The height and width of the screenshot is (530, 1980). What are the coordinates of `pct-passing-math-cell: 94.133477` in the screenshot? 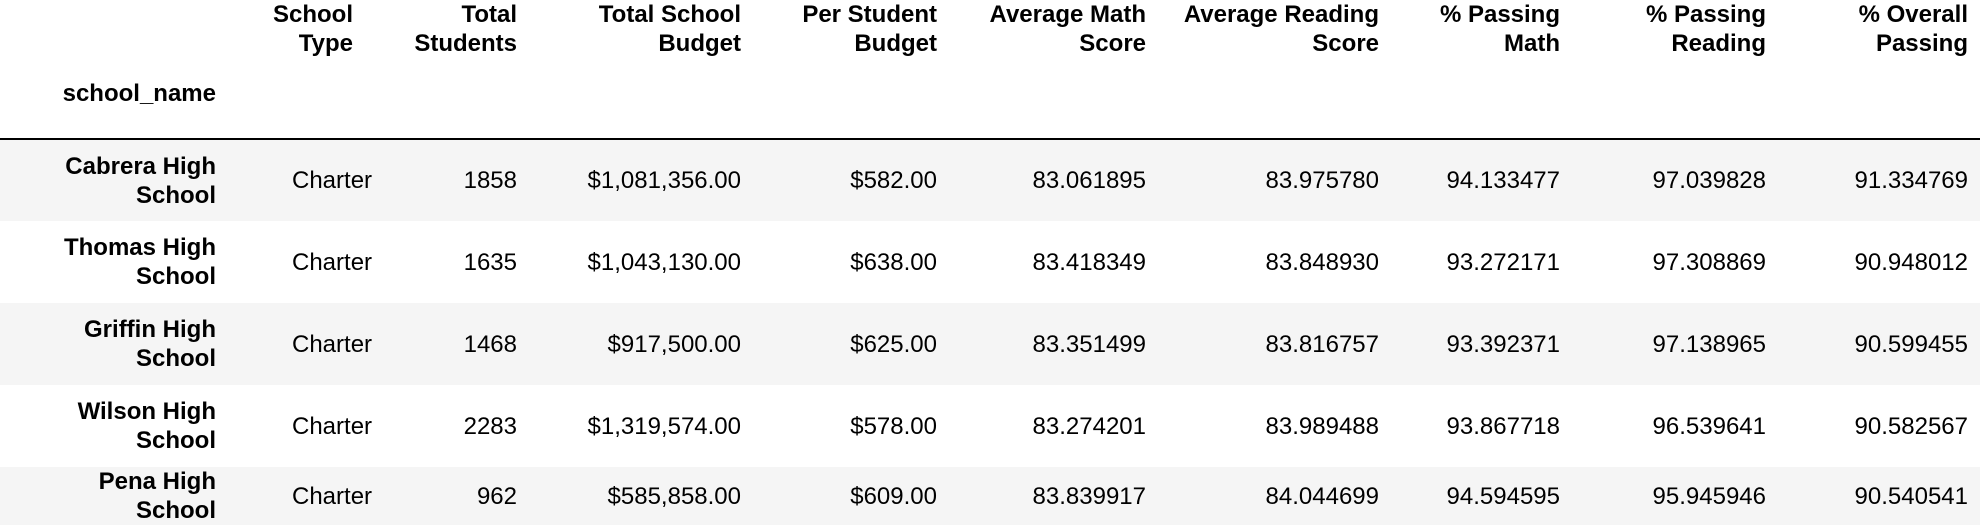 It's located at (1503, 180).